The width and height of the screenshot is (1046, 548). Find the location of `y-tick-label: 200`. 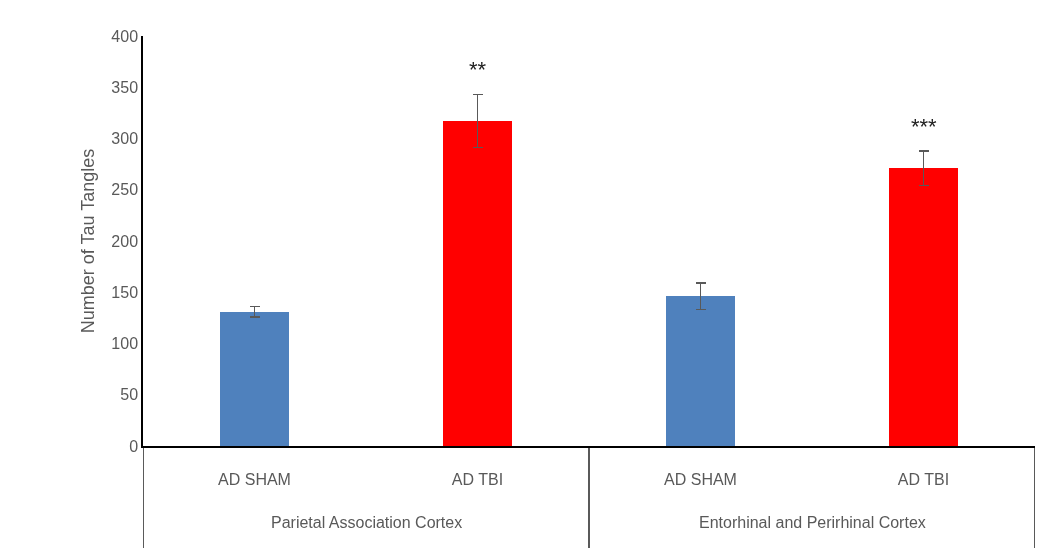

y-tick-label: 200 is located at coordinates (125, 241).